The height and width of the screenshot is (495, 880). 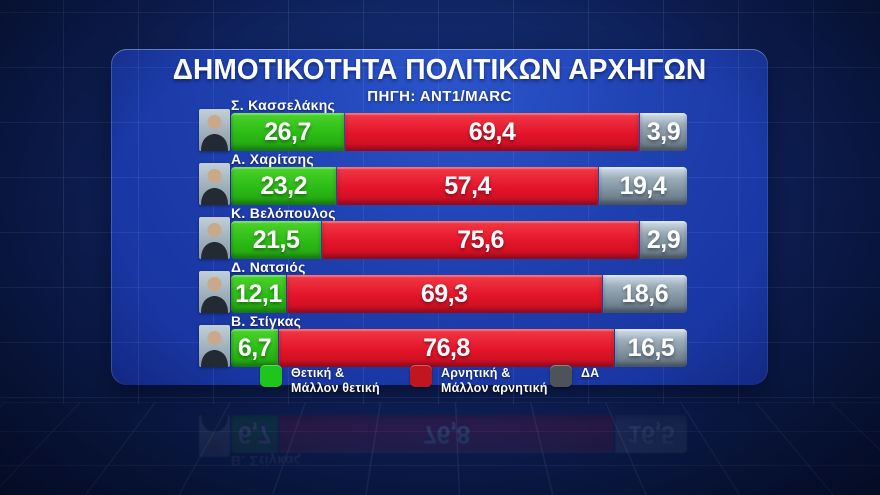 I want to click on bar-row-stigkas: Β. Στίγκας 6,7 76,8 16,5, so click(x=443, y=340).